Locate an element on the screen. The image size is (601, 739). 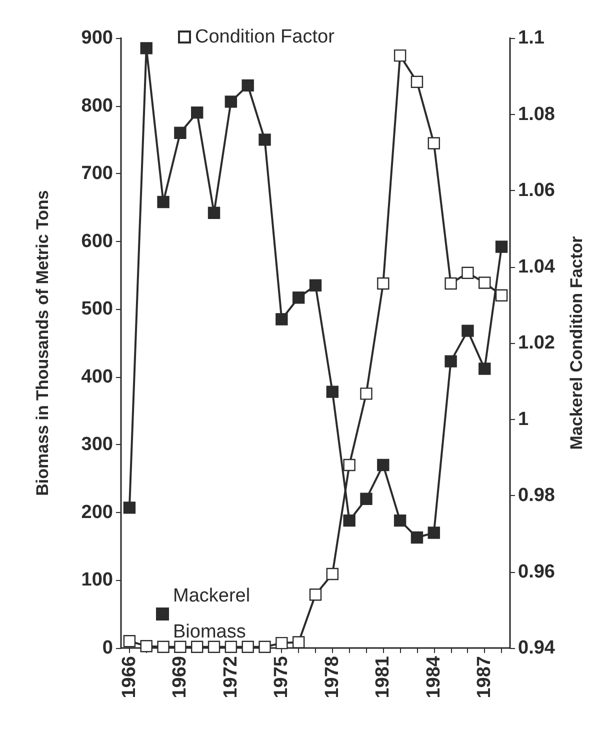
y2-axis-title: Mackerel Condition Factor is located at coordinates (576, 343).